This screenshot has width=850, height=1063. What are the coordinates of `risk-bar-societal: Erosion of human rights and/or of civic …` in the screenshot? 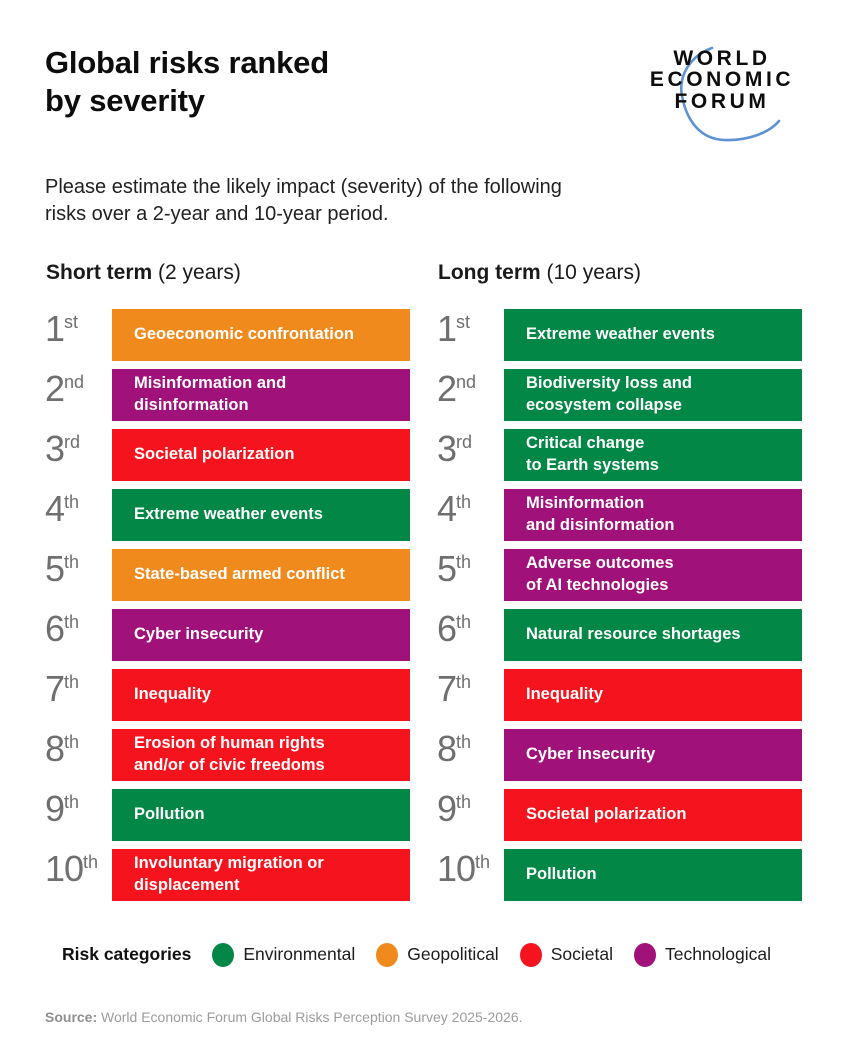 It's located at (261, 754).